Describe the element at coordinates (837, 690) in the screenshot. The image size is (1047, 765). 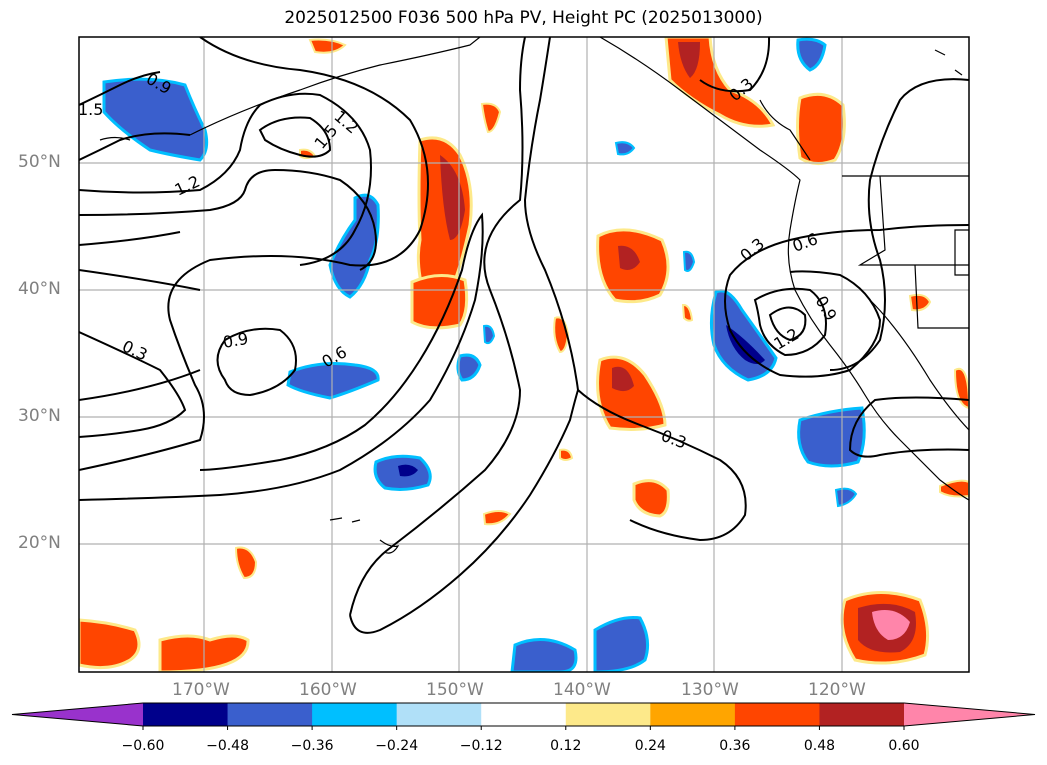
I see `lon-label: 120°W` at that location.